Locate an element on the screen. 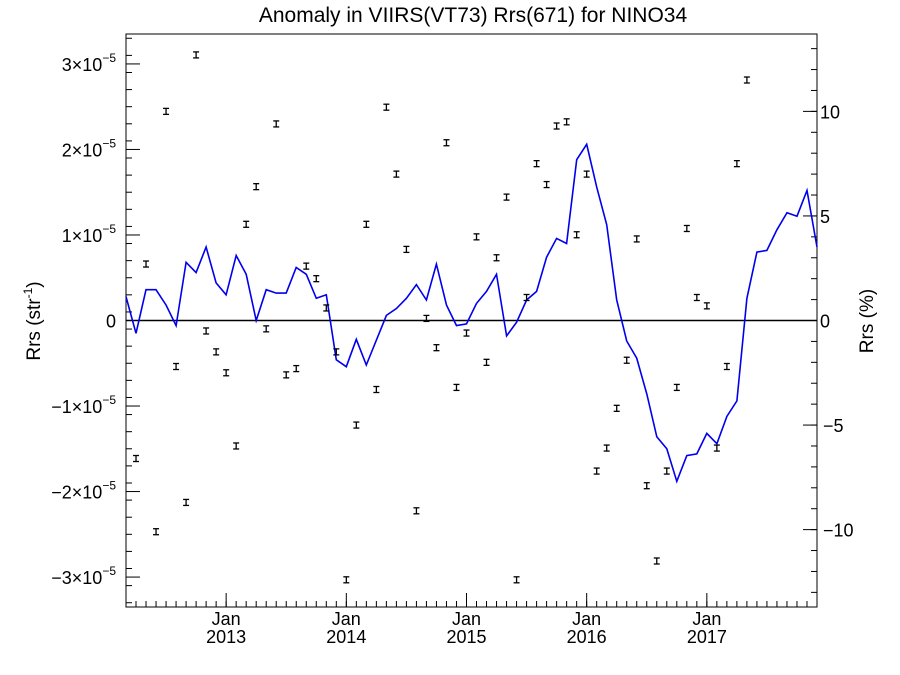 This screenshot has height=675, width=900. left-axis: 3×10⁻⁵ 2×10⁻⁵ 1×10⁻⁵ 0 −1×10⁻⁵ −2×10⁻⁵ −3×10⁻⁵ is located at coordinates (95, 320).